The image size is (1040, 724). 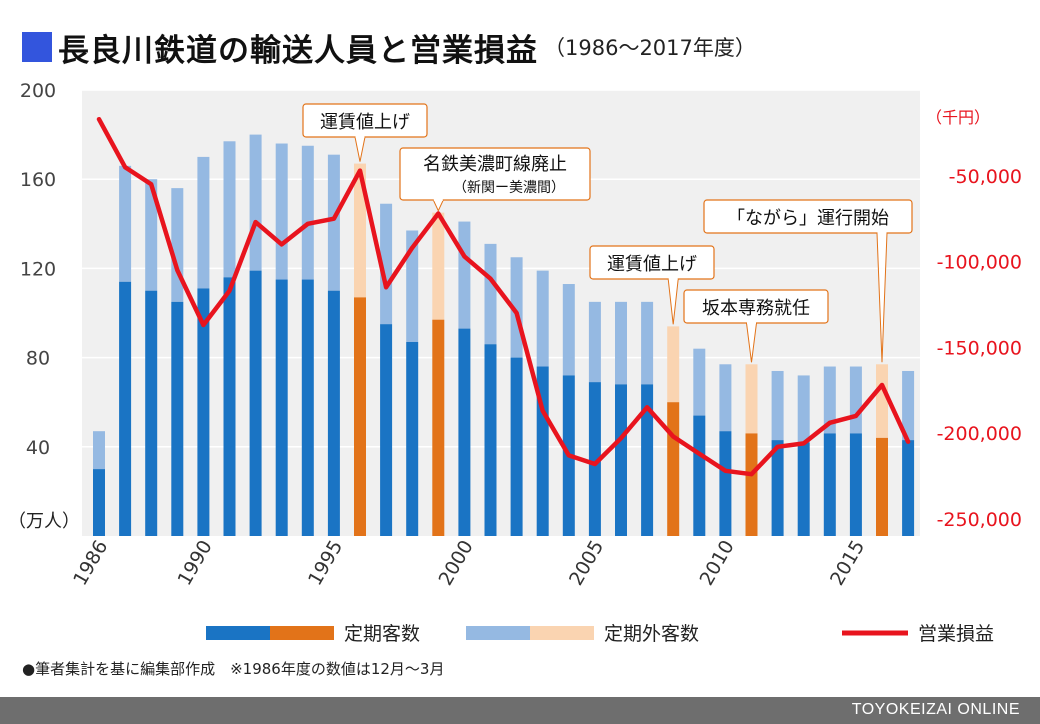 I want to click on legend-label-line: 営業損益, so click(x=956, y=634).